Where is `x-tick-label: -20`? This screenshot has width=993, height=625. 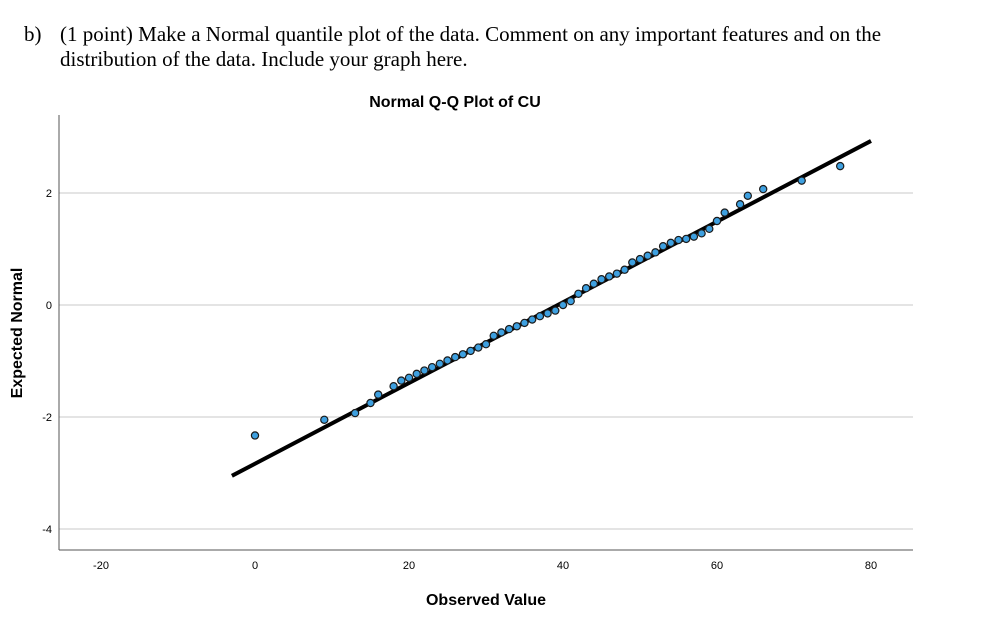 x-tick-label: -20 is located at coordinates (101, 566).